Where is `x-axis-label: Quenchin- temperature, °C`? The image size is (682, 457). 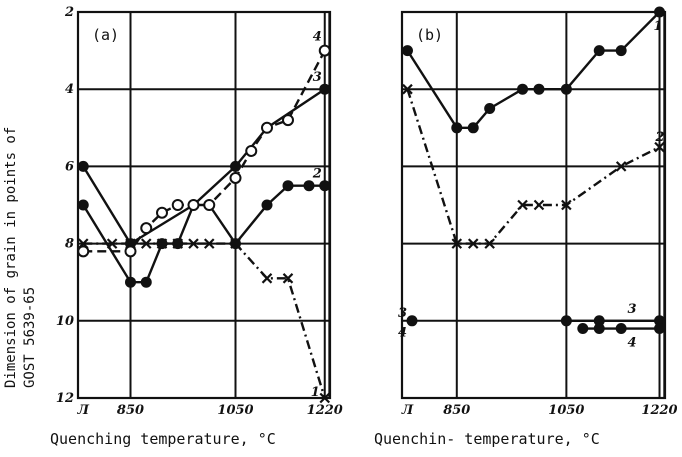 x-axis-label: Quenchin- temperature, °C is located at coordinates (487, 439).